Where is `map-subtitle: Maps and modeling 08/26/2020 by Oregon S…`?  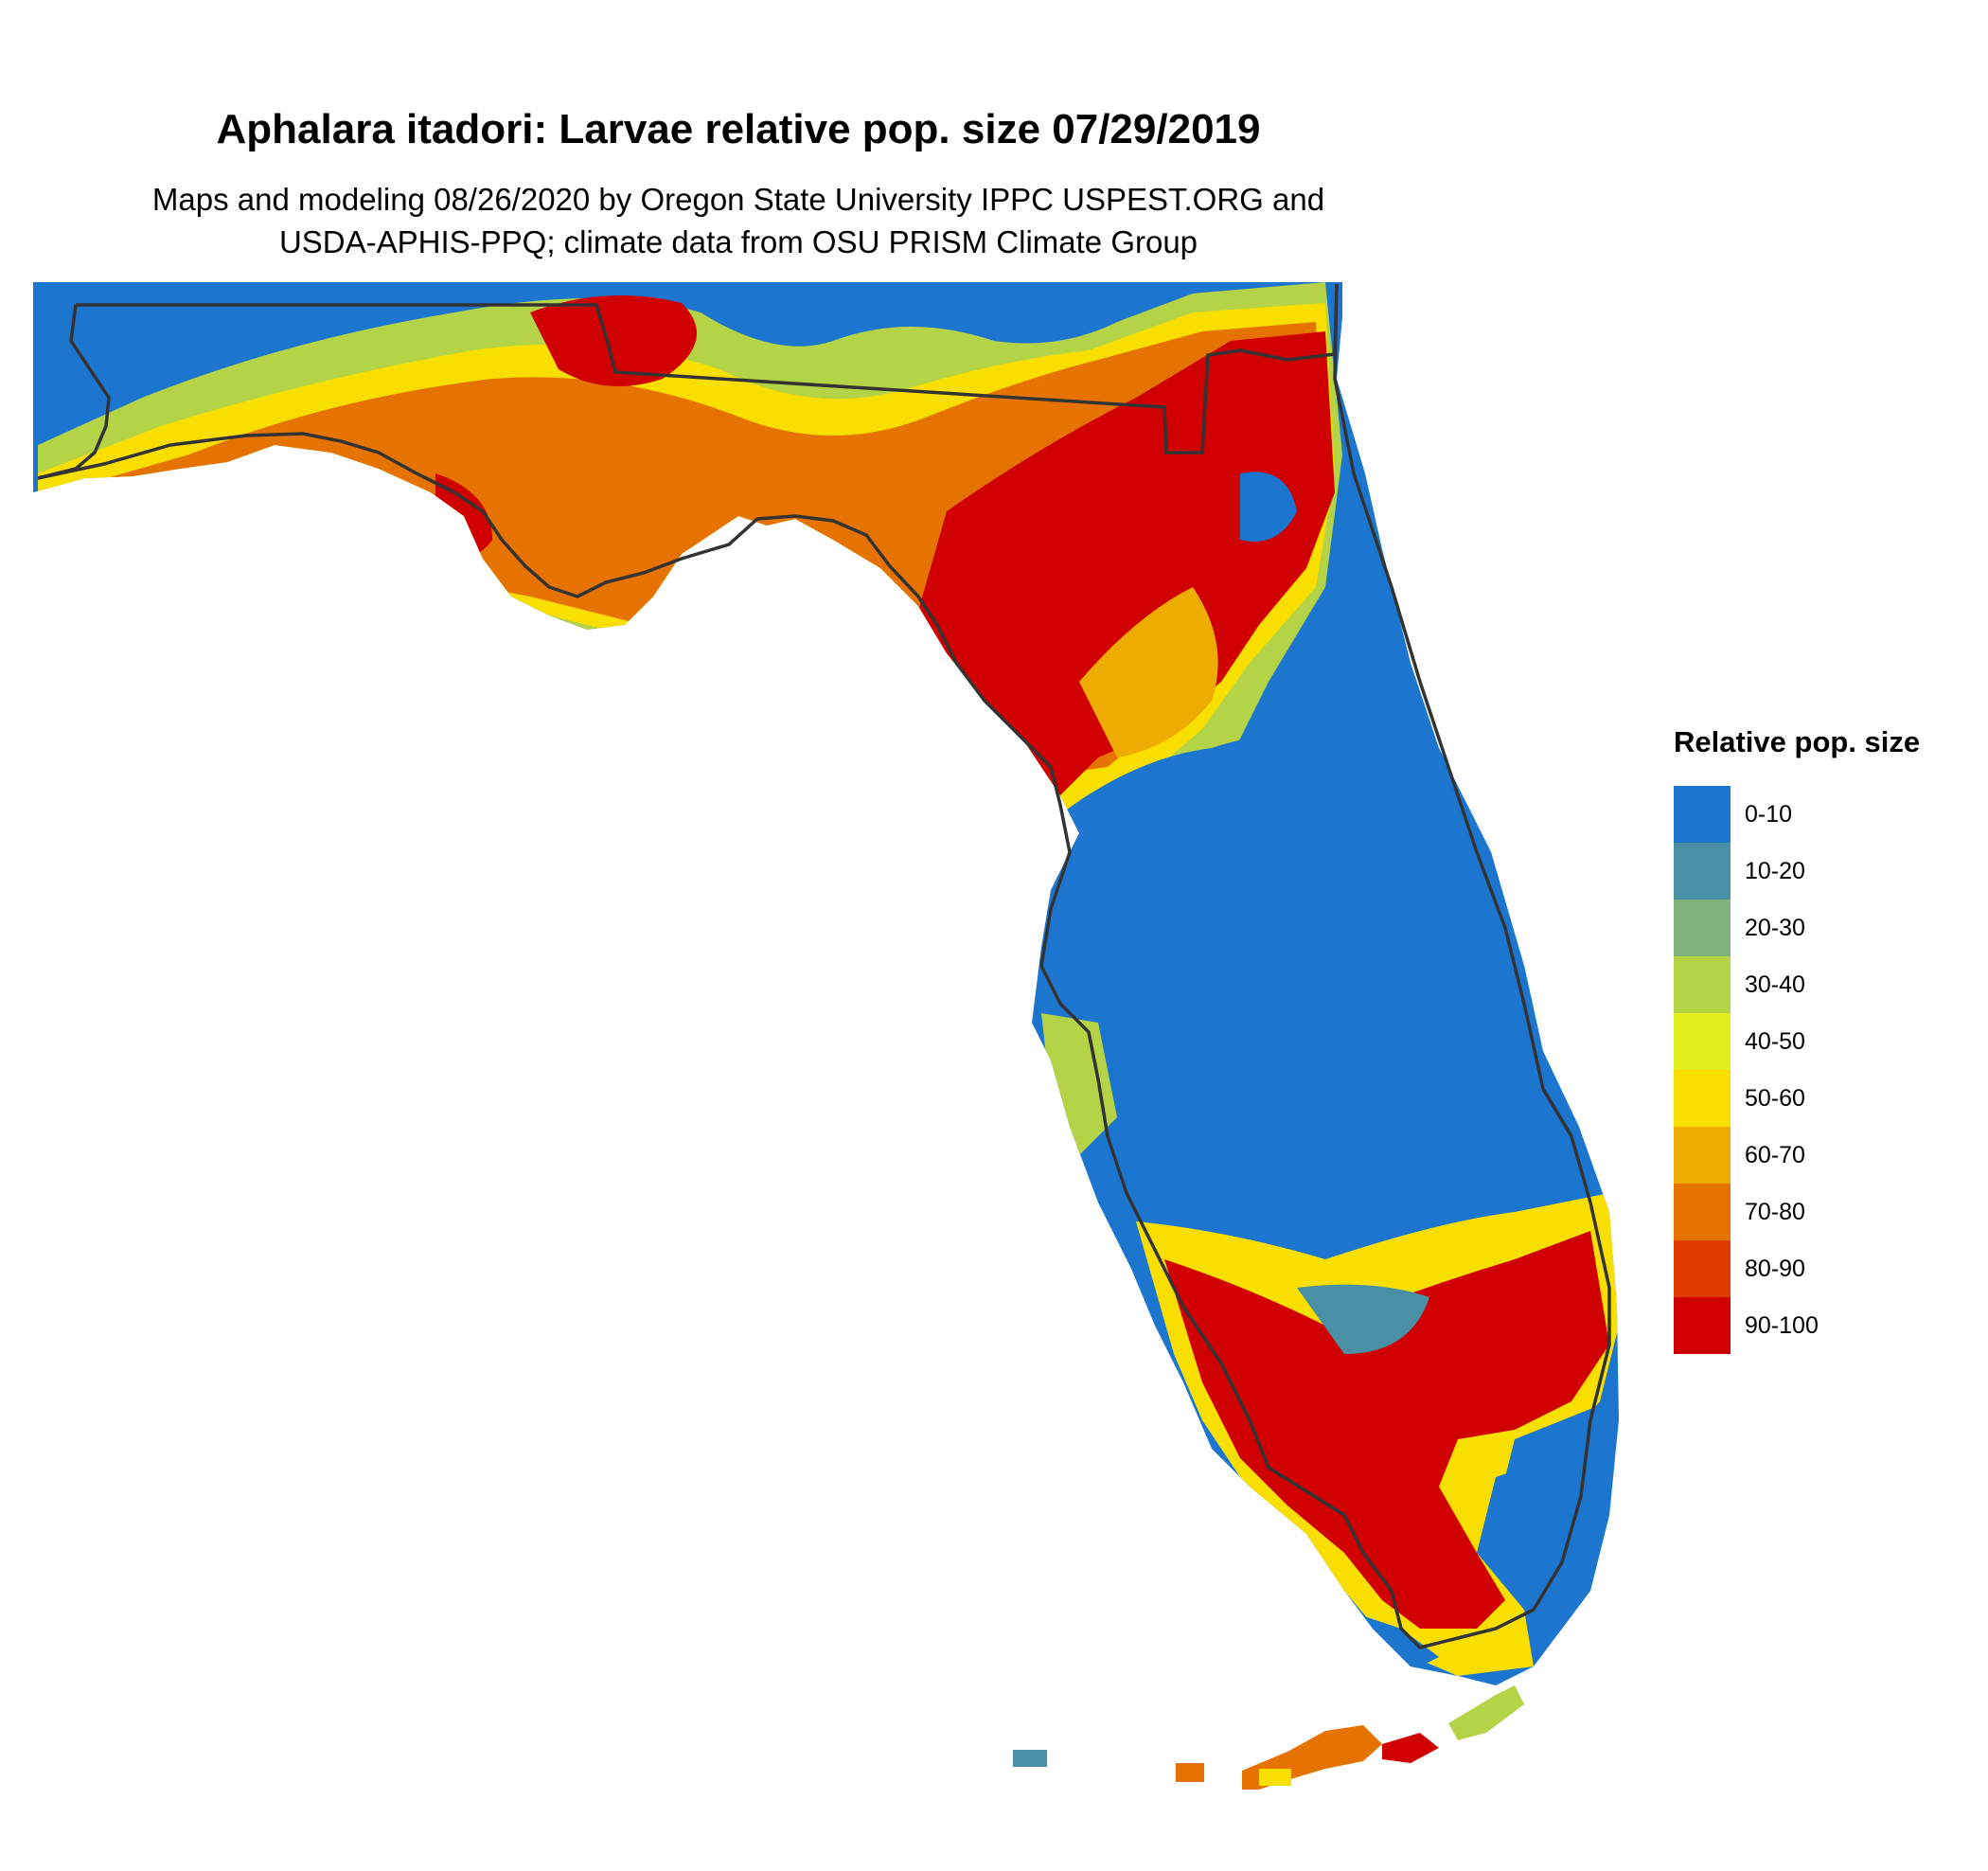 map-subtitle: Maps and modeling 08/26/2020 by Oregon S… is located at coordinates (738, 220).